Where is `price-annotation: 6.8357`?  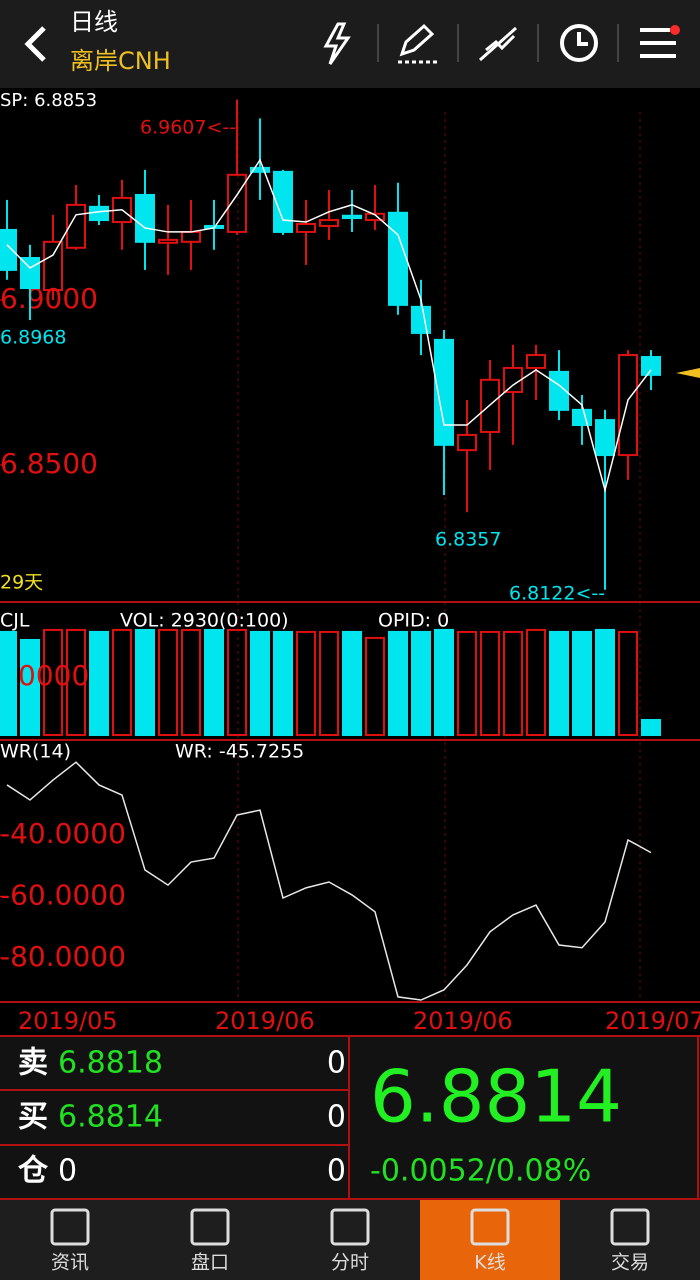 price-annotation: 6.8357 is located at coordinates (468, 540).